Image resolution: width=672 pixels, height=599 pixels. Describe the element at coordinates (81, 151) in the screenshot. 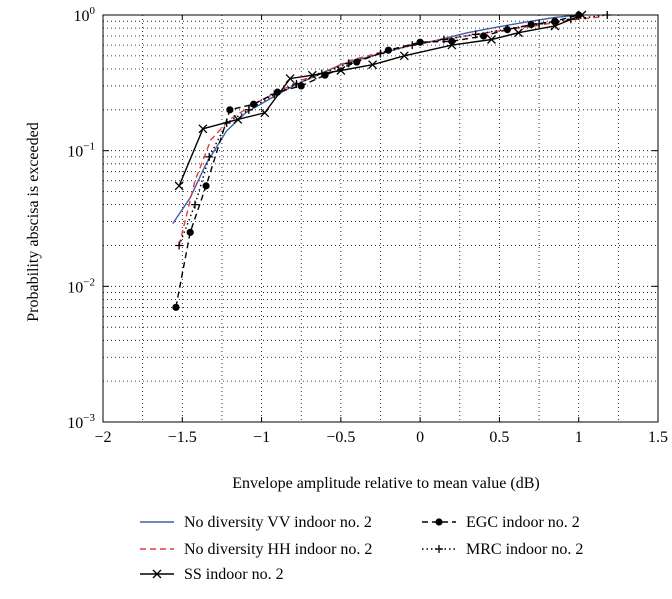

I see `y-tick-label: 10⁻¹` at that location.